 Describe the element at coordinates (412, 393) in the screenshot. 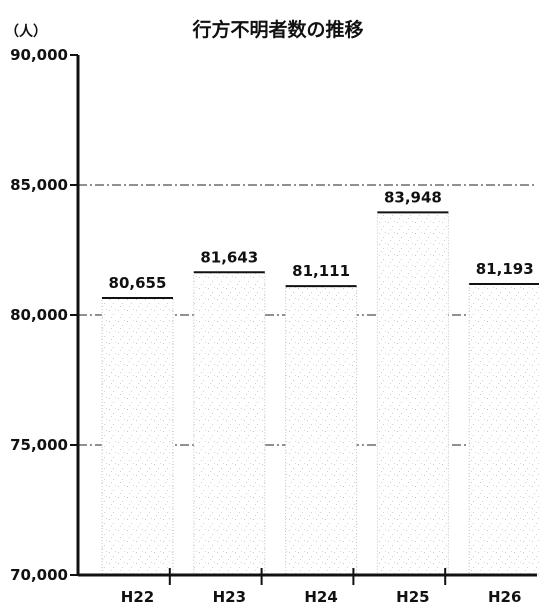

I see `bar-H25` at that location.